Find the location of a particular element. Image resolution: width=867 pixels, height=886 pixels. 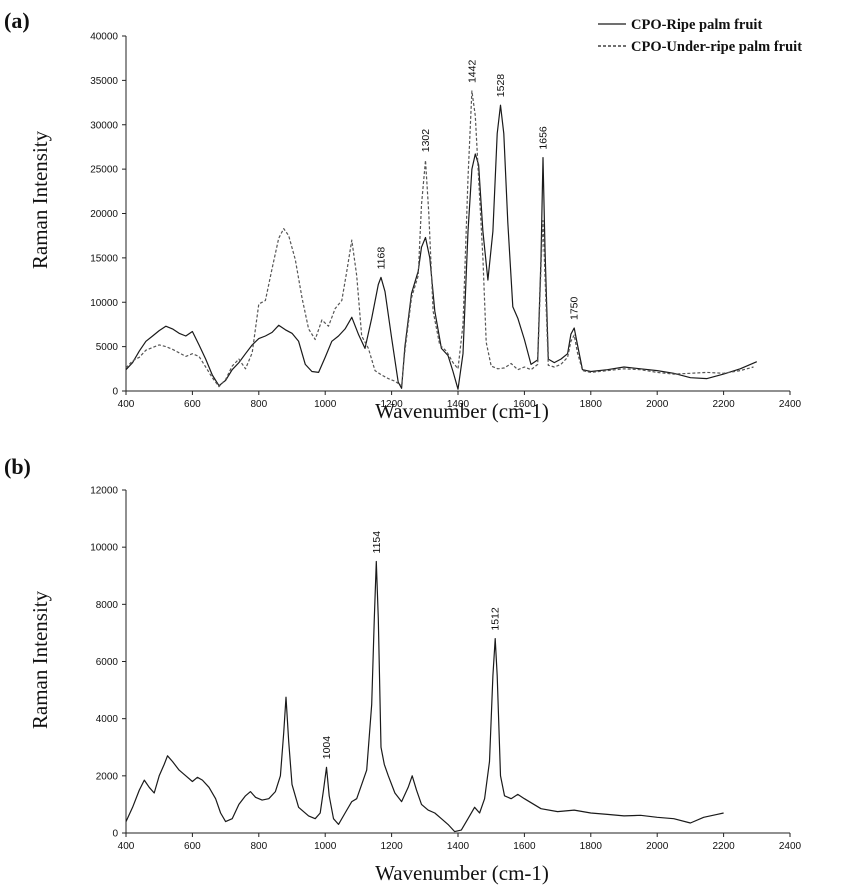

panel-a-y-axis-title: Raman Intensity is located at coordinates (40, 199).